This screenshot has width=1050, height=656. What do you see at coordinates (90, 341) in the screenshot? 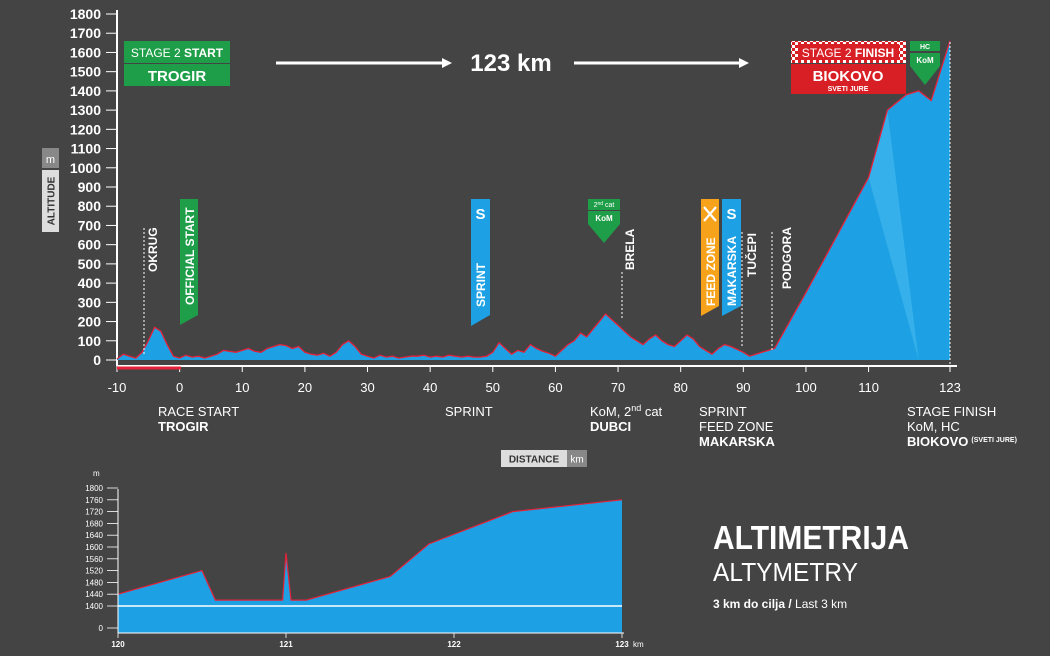
I see `main-ytick-label: 100` at bounding box center [90, 341].